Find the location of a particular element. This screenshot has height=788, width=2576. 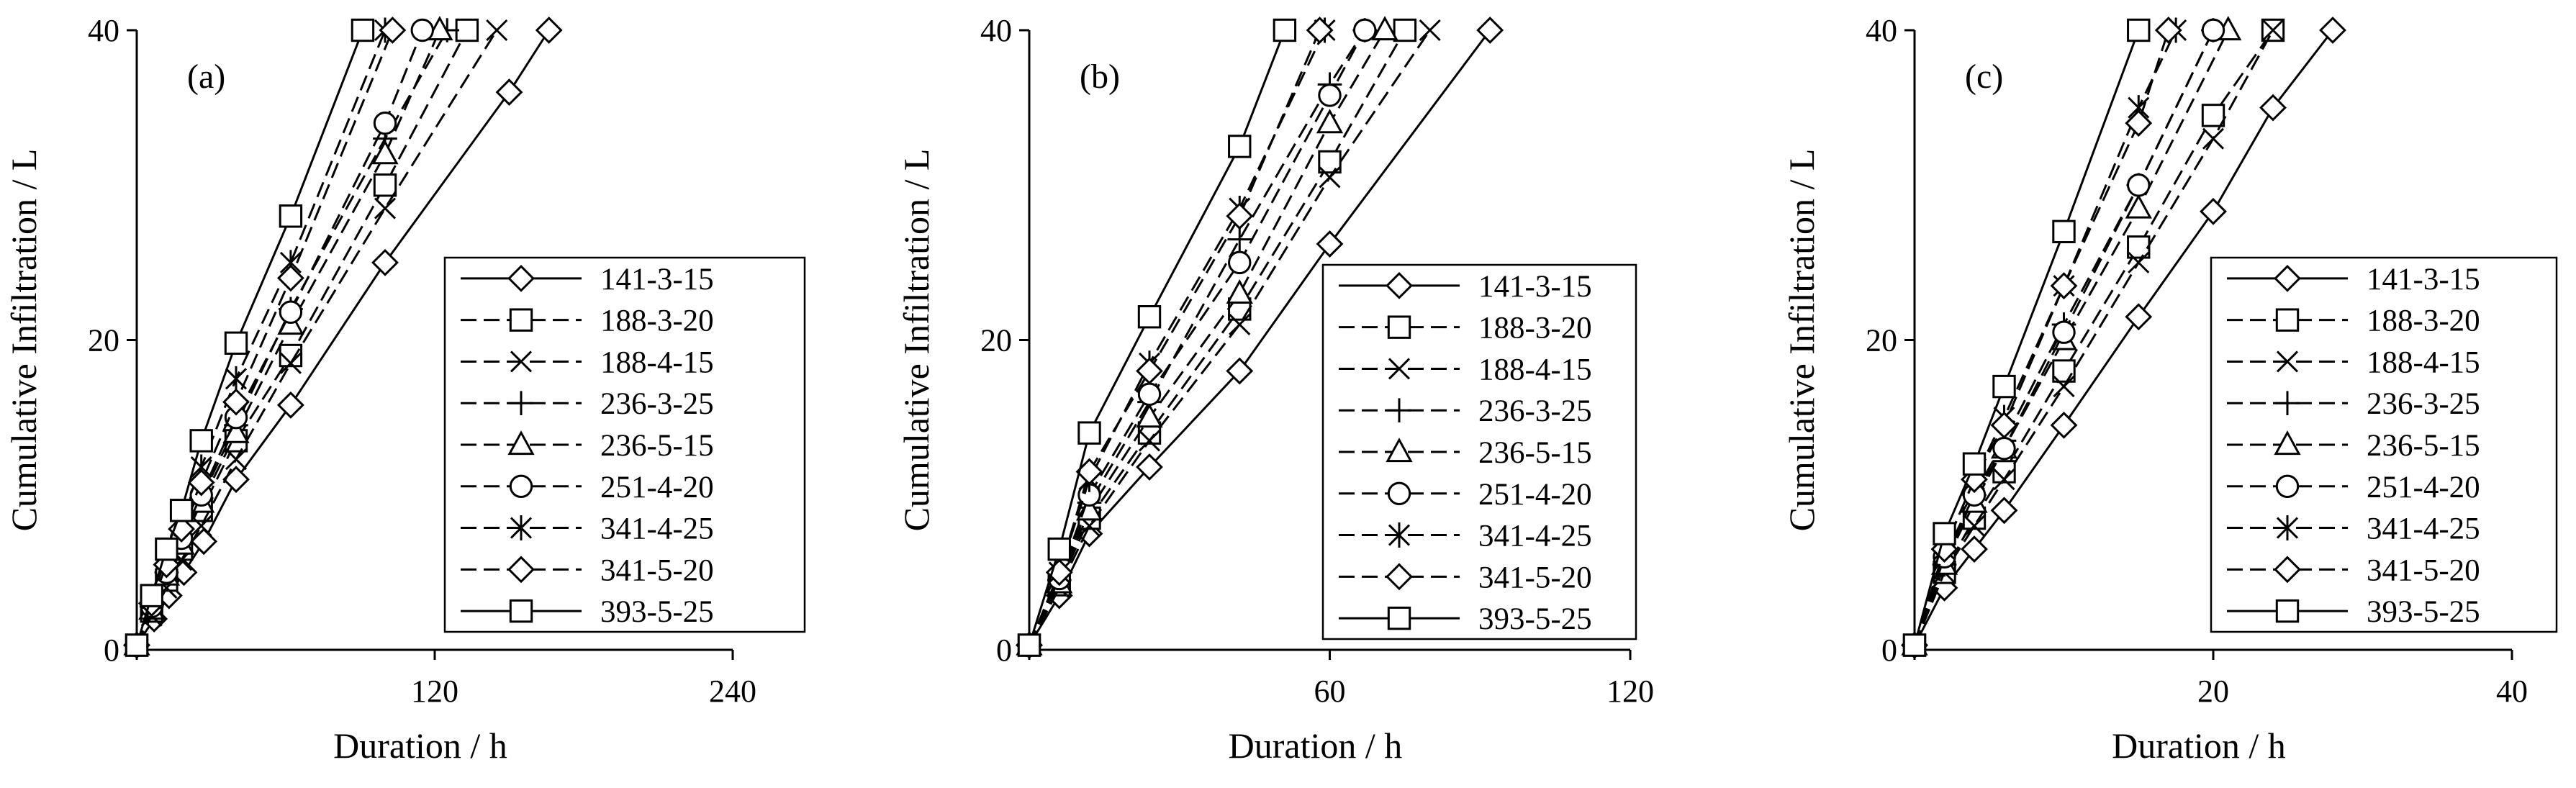

y-tick-label: 0 is located at coordinates (1889, 650).